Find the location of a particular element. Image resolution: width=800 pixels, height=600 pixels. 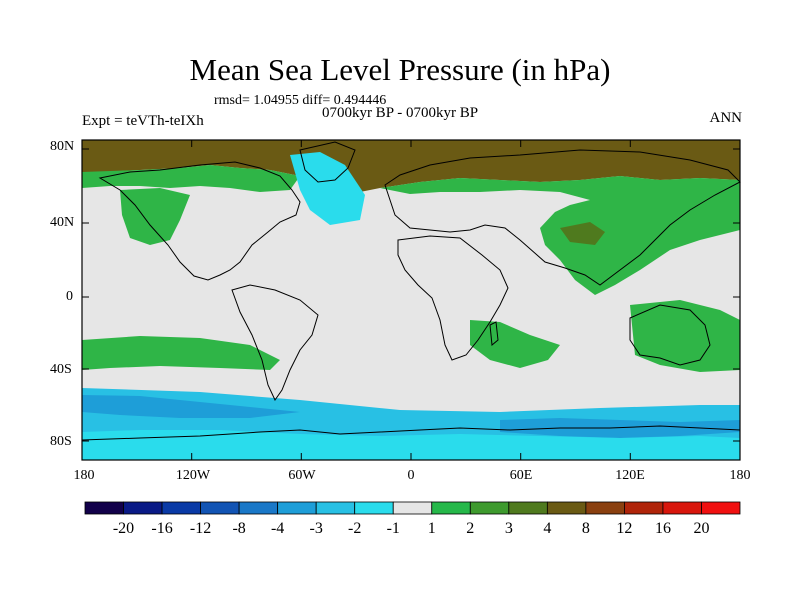

colorbar-label: -16 is located at coordinates (162, 528).